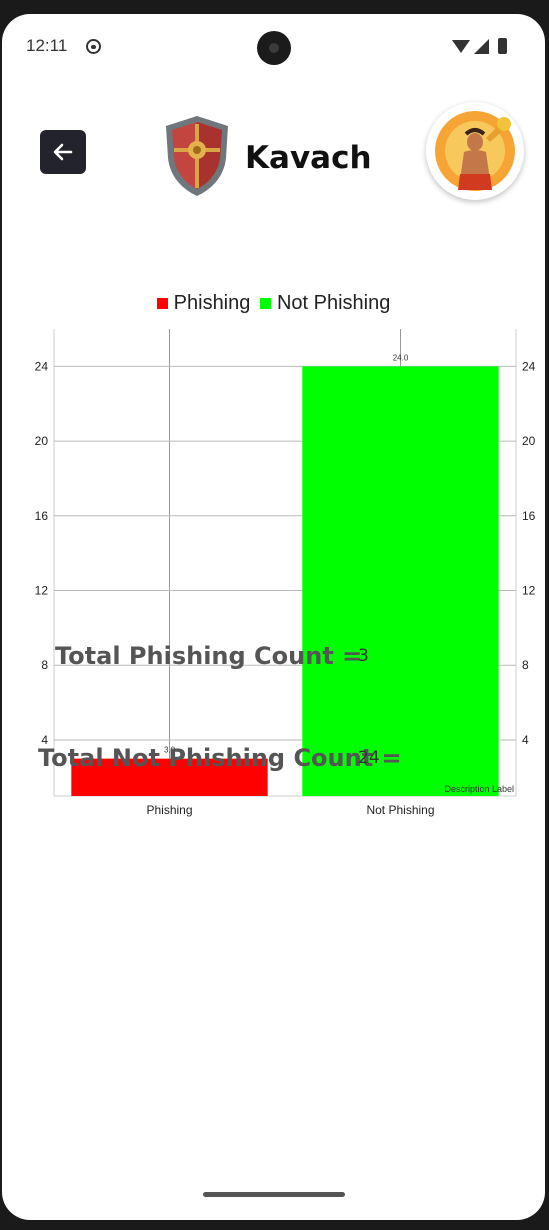 This screenshot has width=549, height=1230. I want to click on x-tick-label: Not Phishing, so click(400, 810).